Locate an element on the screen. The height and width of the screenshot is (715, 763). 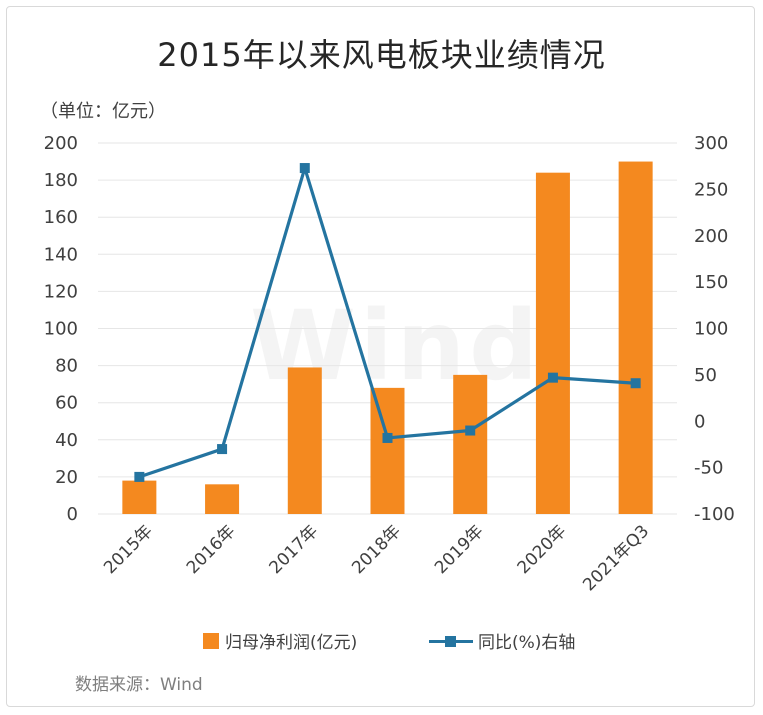
y-tick-right: -100 is located at coordinates (714, 514).